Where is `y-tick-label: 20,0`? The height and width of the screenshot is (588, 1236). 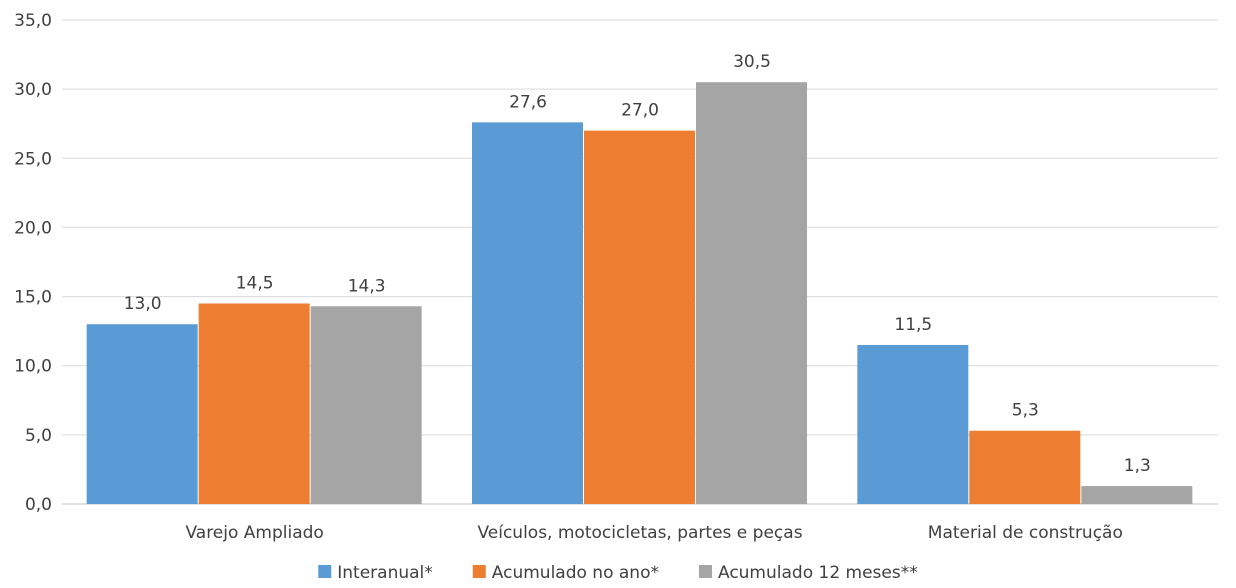 y-tick-label: 20,0 is located at coordinates (33, 228).